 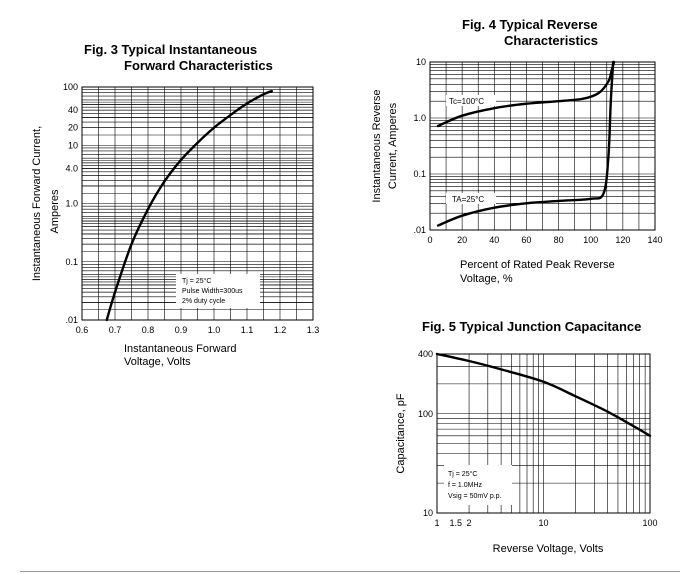 I want to click on fig3-plot-frame, so click(x=197, y=203).